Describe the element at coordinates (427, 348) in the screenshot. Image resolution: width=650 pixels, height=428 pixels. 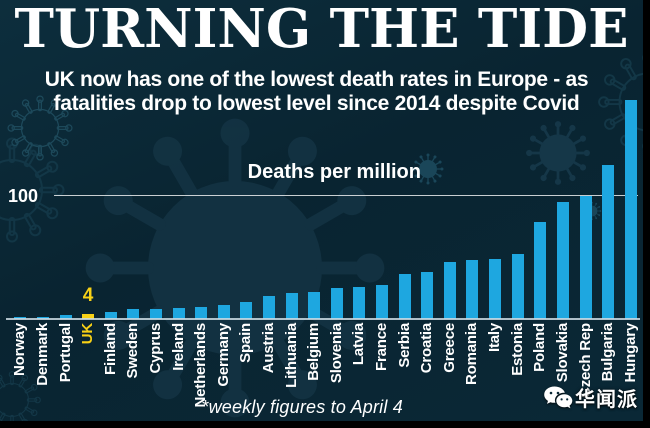
I see `country-label: Croatia` at that location.